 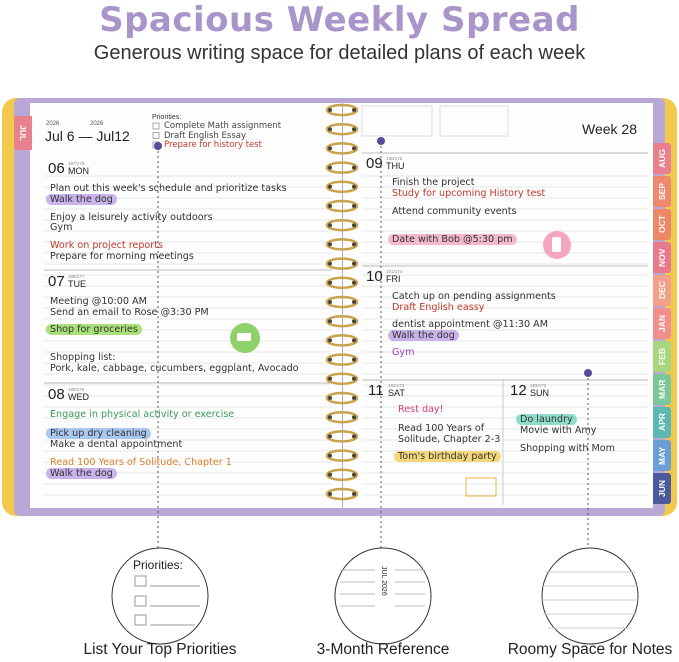 I want to click on zoom-note-lines, so click(x=590, y=600).